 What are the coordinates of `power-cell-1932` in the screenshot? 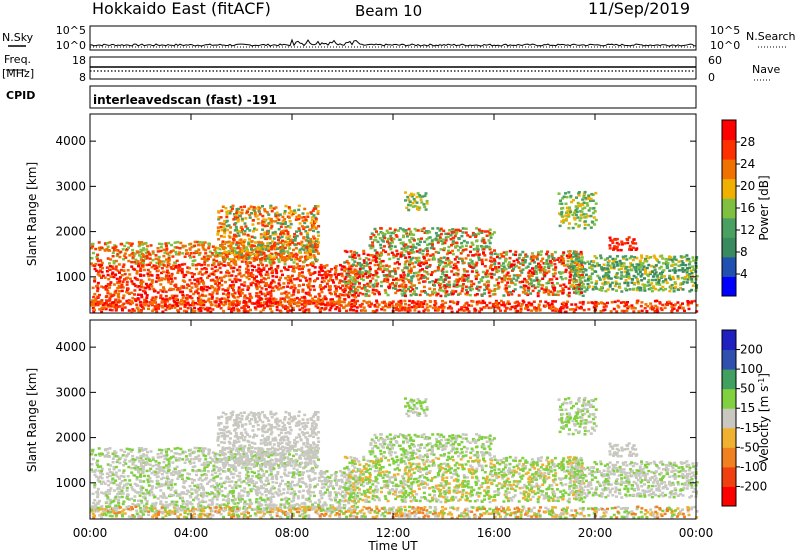 It's located at (353, 264).